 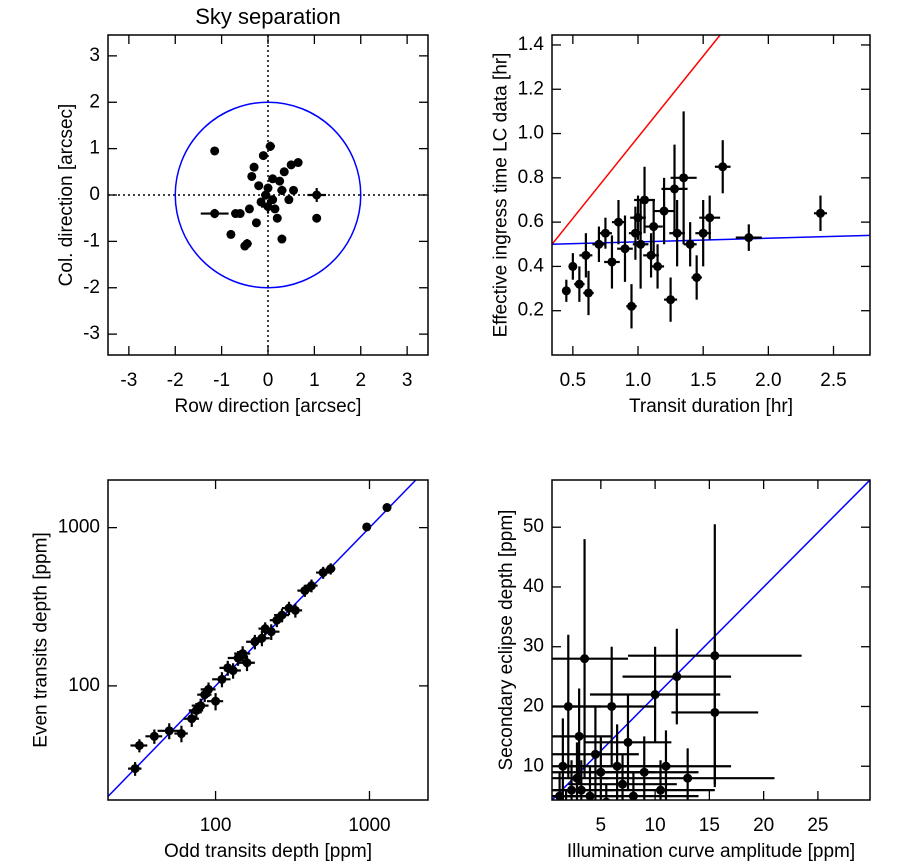 What do you see at coordinates (573, 380) in the screenshot?
I see `x-tick-label: 0.5` at bounding box center [573, 380].